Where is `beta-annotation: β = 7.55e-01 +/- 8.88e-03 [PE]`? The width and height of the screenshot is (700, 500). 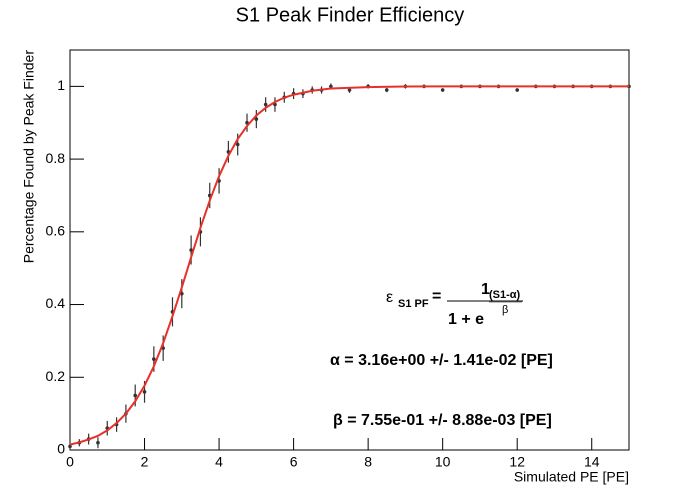 beta-annotation: β = 7.55e-01 +/- 8.88e-03 [PE] is located at coordinates (442, 420).